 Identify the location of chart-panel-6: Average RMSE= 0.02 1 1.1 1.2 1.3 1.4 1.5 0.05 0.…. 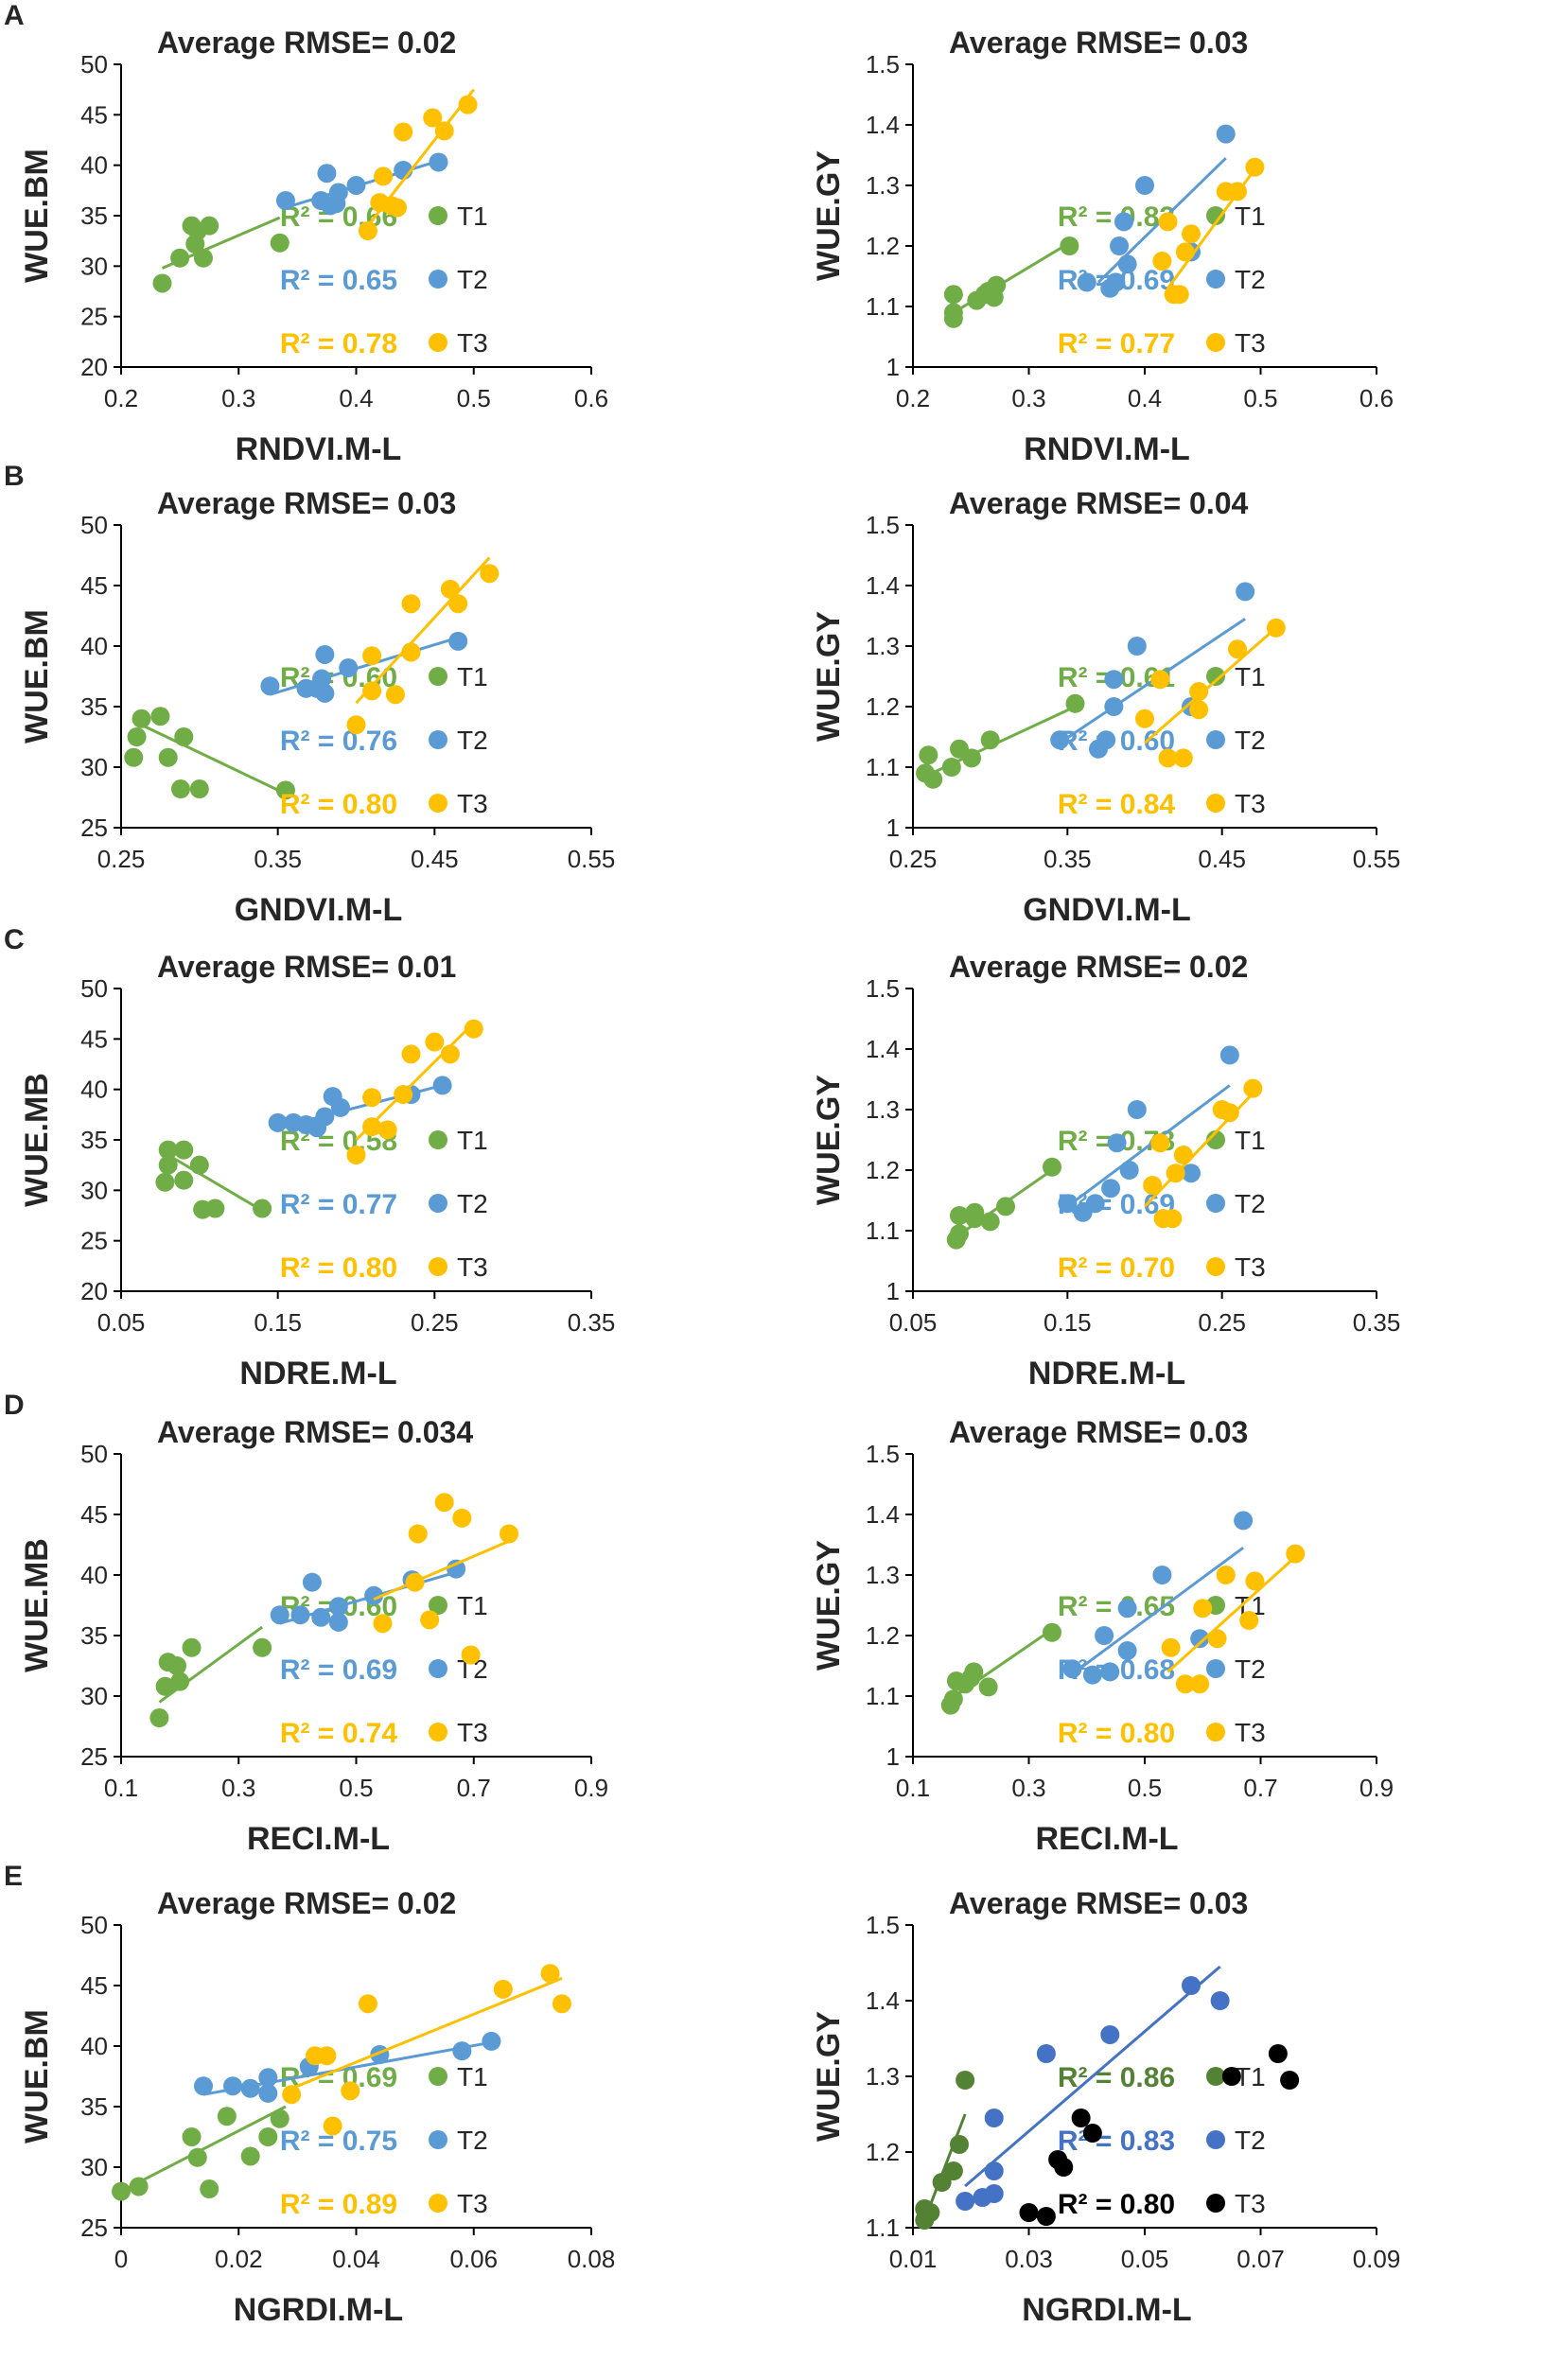
(1106, 1170).